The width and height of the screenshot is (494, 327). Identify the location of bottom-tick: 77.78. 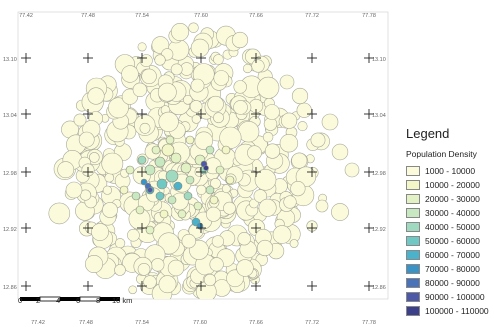
(369, 323).